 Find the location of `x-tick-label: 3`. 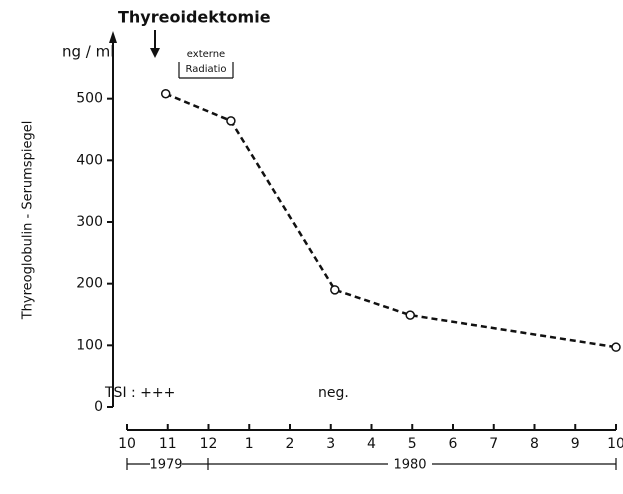

x-tick-label: 3 is located at coordinates (330, 444).